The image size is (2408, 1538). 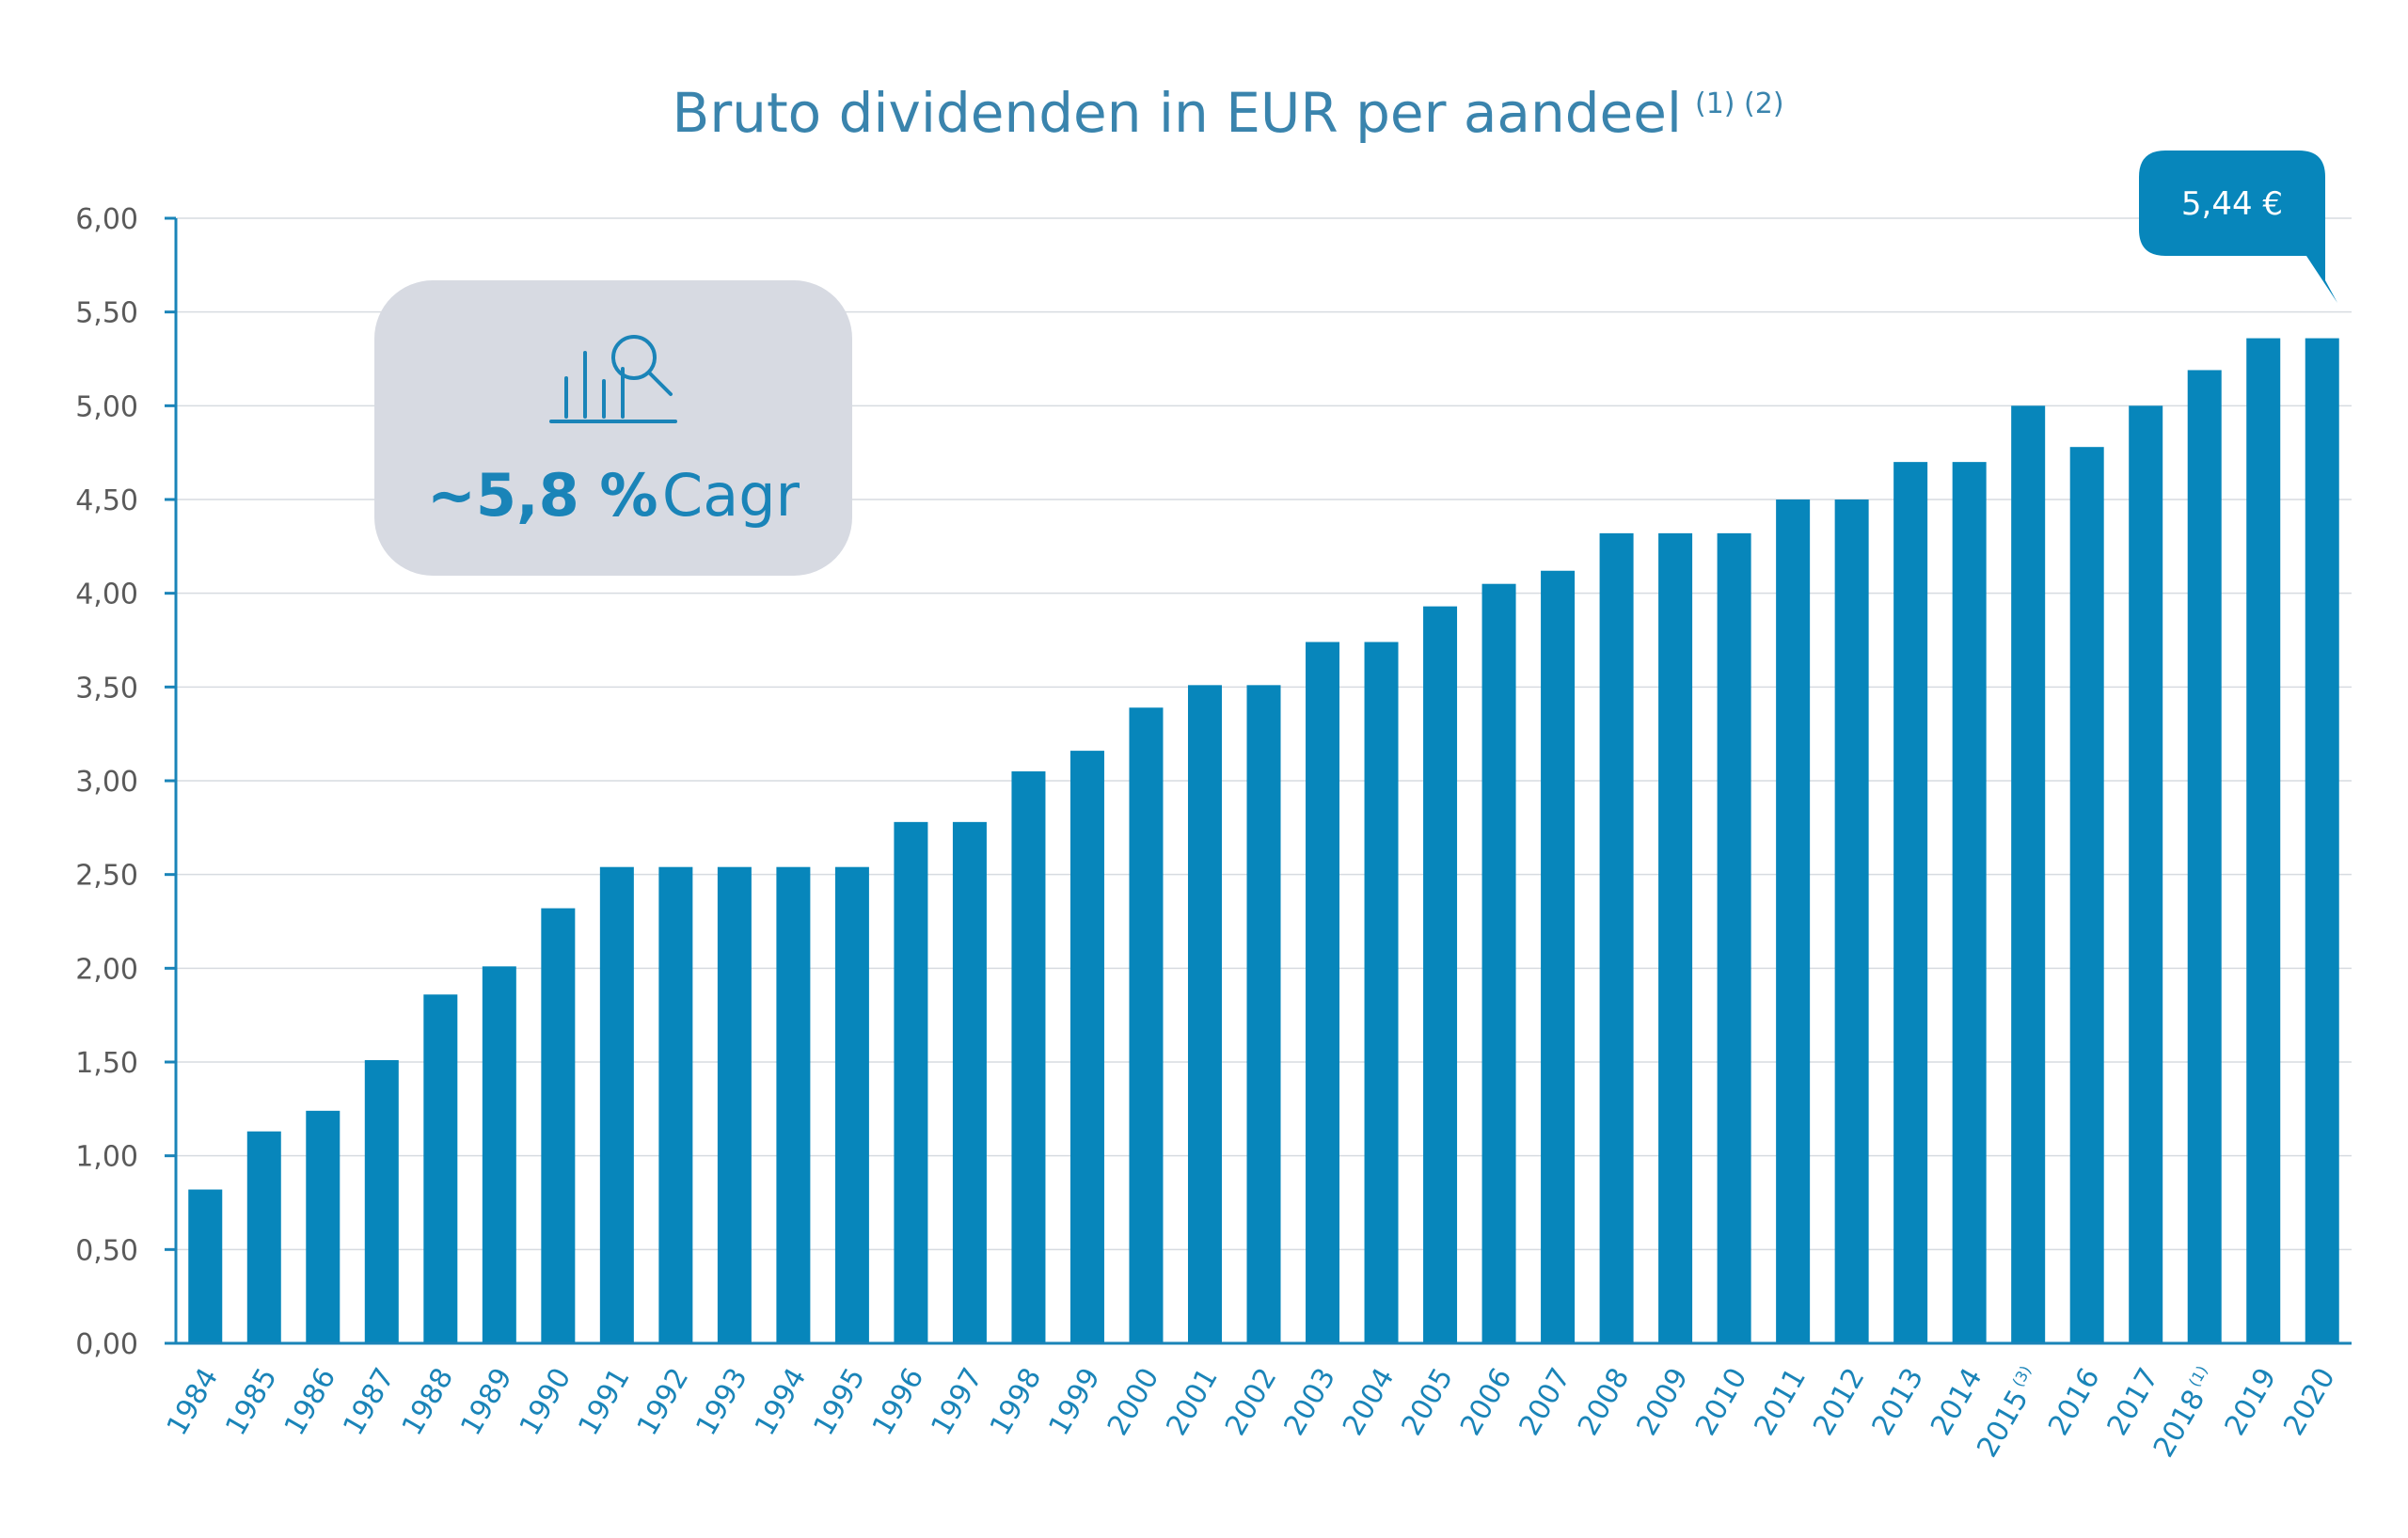 What do you see at coordinates (546, 1403) in the screenshot?
I see `x-tick-label-1990: 1990` at bounding box center [546, 1403].